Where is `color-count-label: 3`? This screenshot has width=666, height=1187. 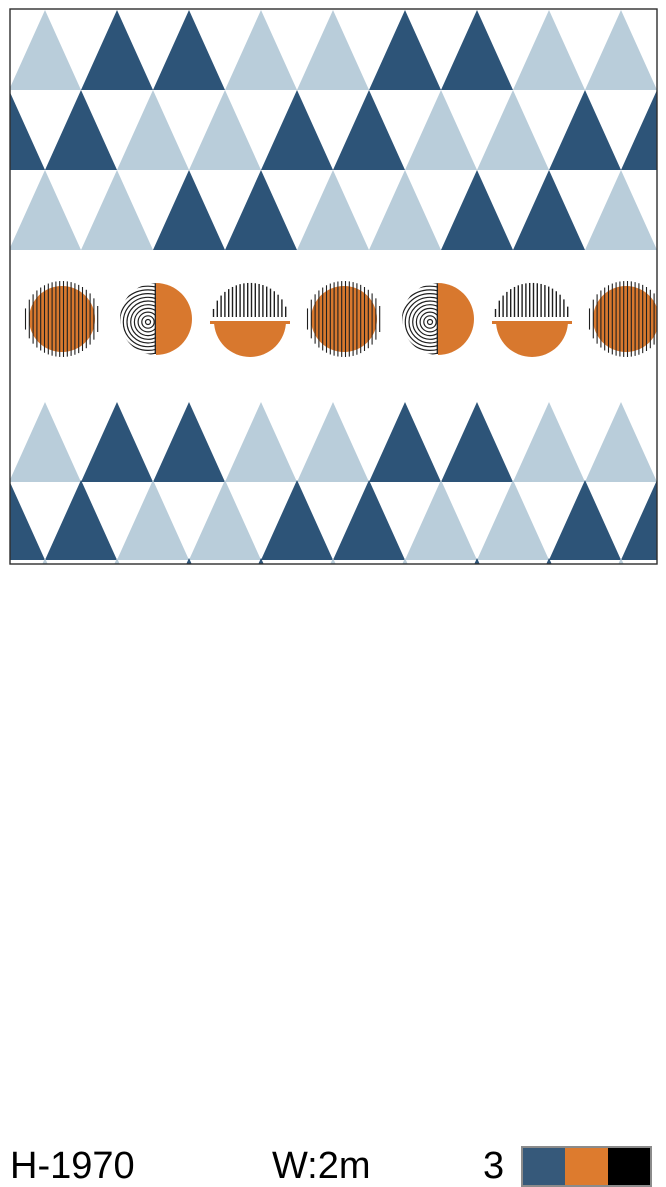 color-count-label: 3 is located at coordinates (494, 1166).